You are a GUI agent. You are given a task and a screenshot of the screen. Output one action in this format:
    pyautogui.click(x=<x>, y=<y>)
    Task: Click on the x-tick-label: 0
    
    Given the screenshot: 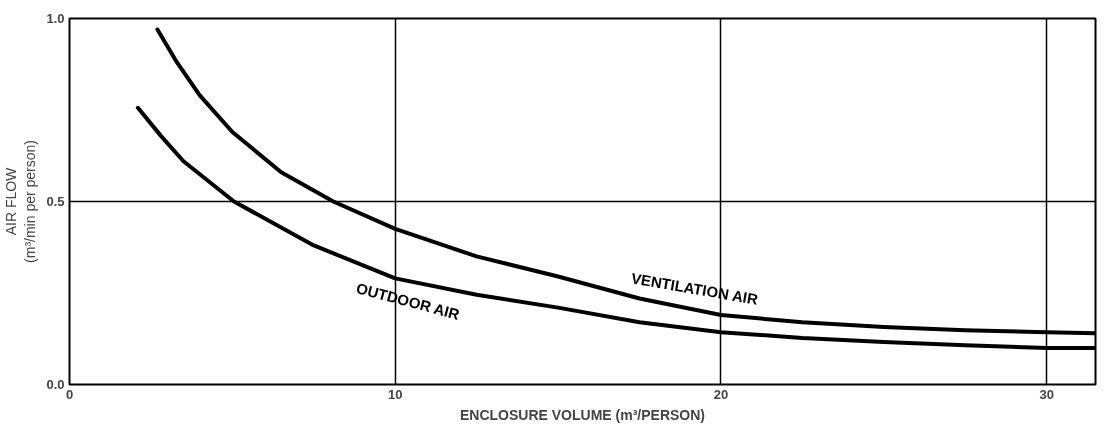 What is the action you would take?
    pyautogui.click(x=69, y=394)
    